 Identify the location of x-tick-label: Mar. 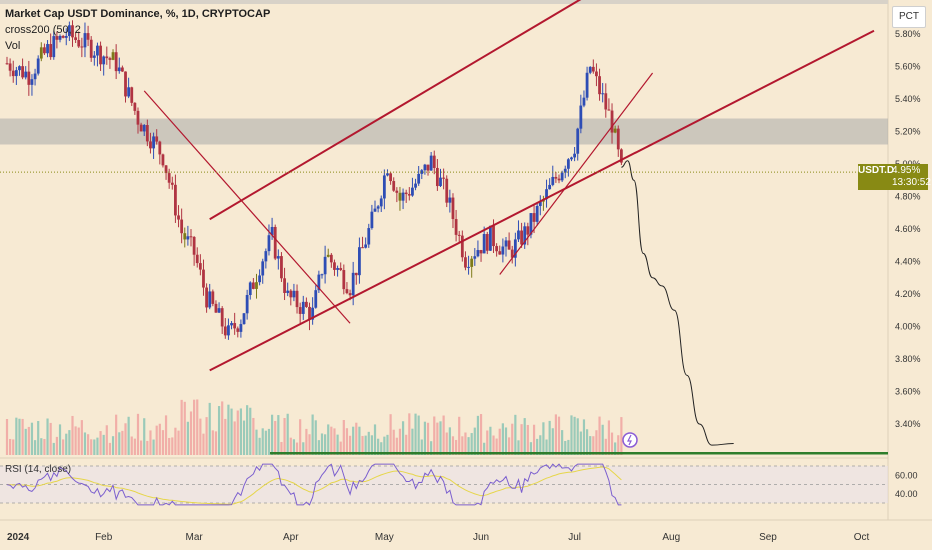
(195, 537).